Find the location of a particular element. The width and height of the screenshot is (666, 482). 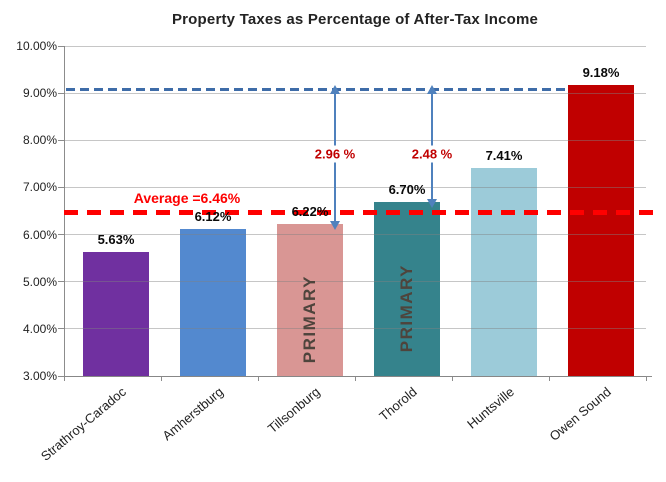

difference-arrow-label: 2.96 % is located at coordinates (335, 154).